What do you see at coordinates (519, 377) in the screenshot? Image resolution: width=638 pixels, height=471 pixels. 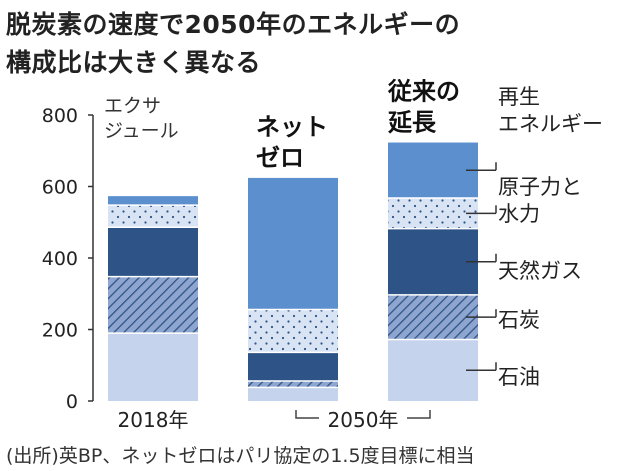 I see `legend-label-5-line-1: 石油` at bounding box center [519, 377].